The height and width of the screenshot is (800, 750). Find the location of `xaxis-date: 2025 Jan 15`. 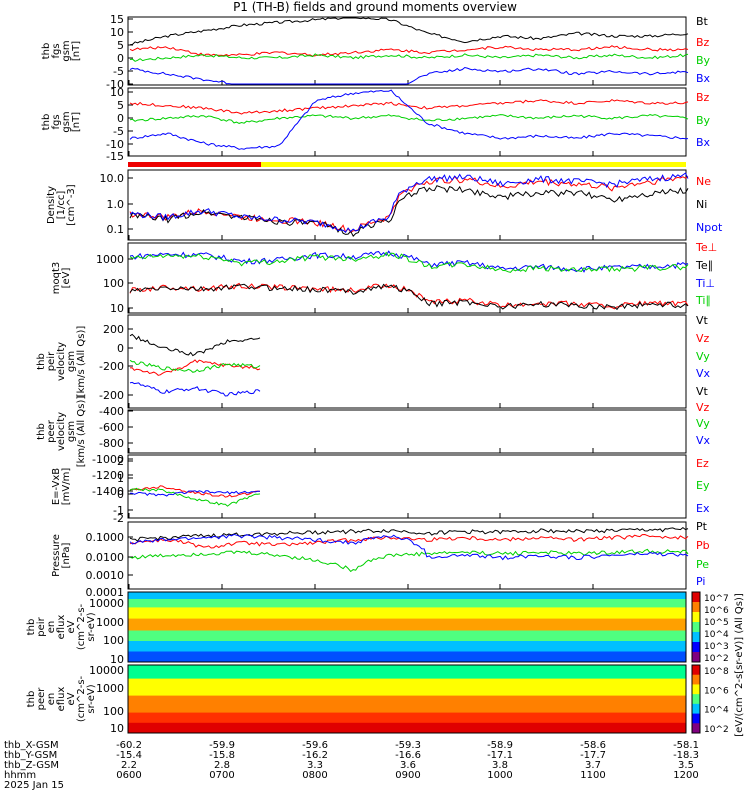

xaxis-date: 2025 Jan 15 is located at coordinates (34, 785).